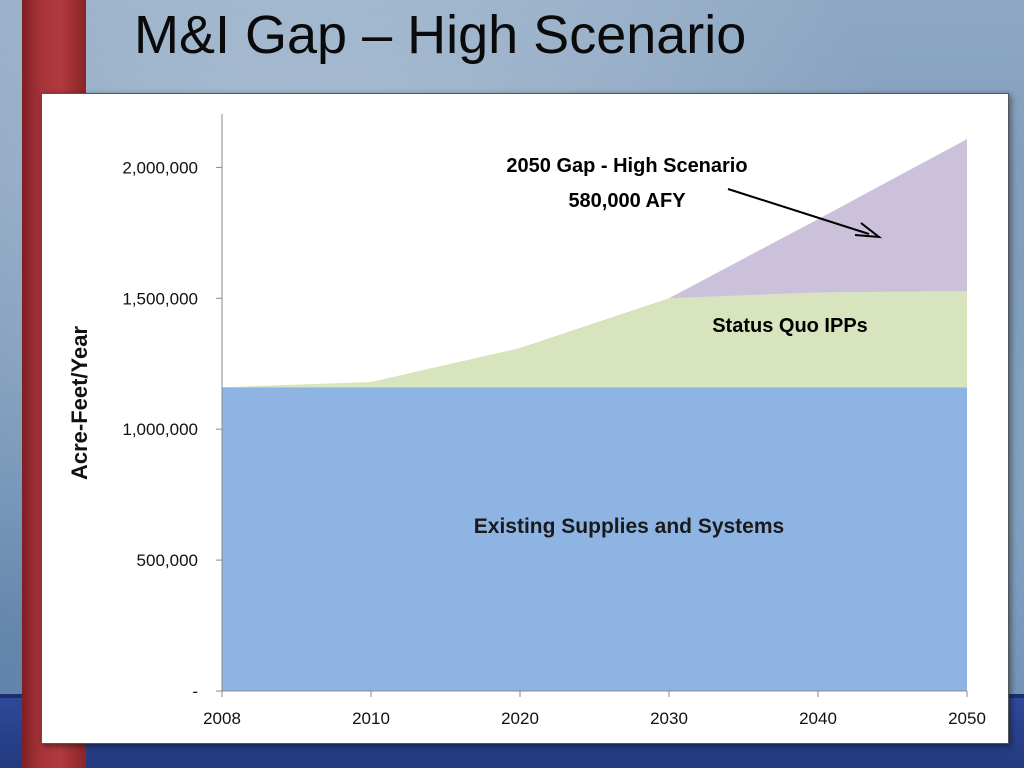 The image size is (1024, 768). What do you see at coordinates (79, 403) in the screenshot?
I see `y-axis-title: Acre-Feet/Year` at bounding box center [79, 403].